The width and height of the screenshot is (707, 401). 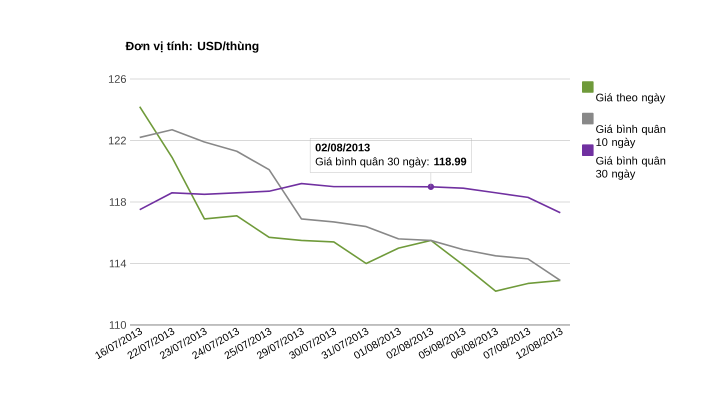 I want to click on legend-label: Giá bình quân 30 ngày, so click(x=631, y=168).